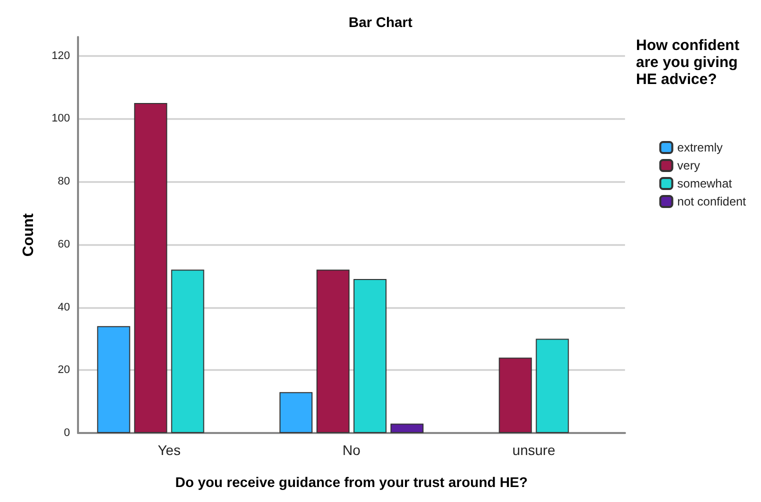 The image size is (761, 502). I want to click on x-tick-label: Yes, so click(169, 450).